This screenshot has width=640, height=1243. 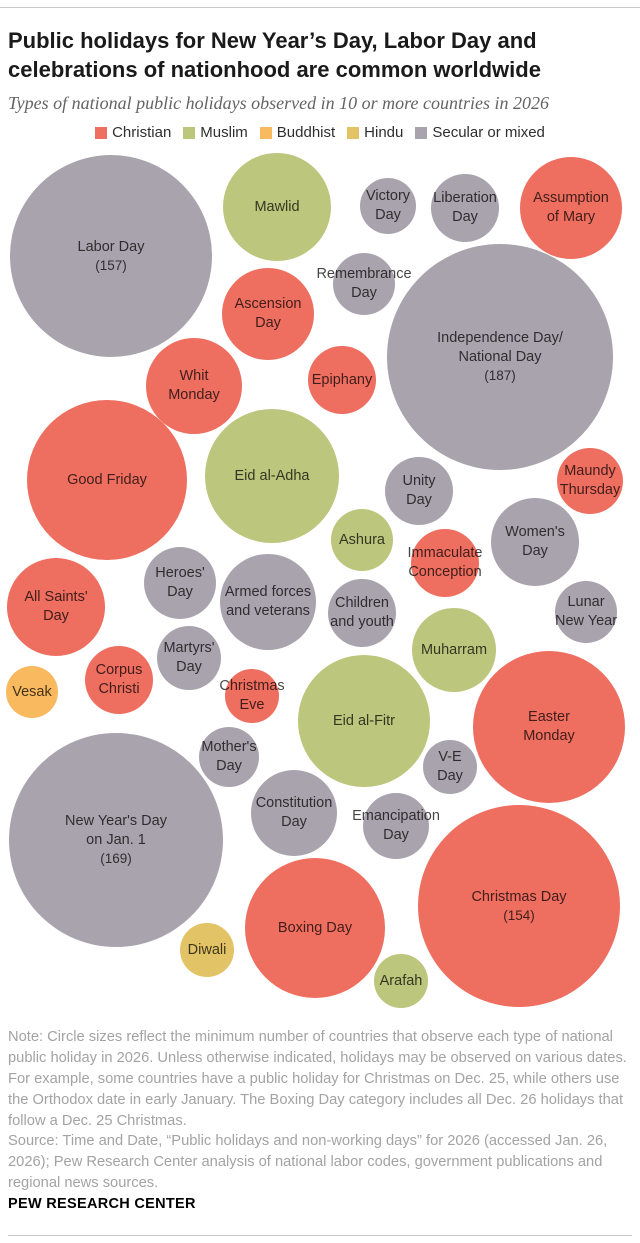 What do you see at coordinates (111, 265) in the screenshot?
I see `bubble-label: (157)` at bounding box center [111, 265].